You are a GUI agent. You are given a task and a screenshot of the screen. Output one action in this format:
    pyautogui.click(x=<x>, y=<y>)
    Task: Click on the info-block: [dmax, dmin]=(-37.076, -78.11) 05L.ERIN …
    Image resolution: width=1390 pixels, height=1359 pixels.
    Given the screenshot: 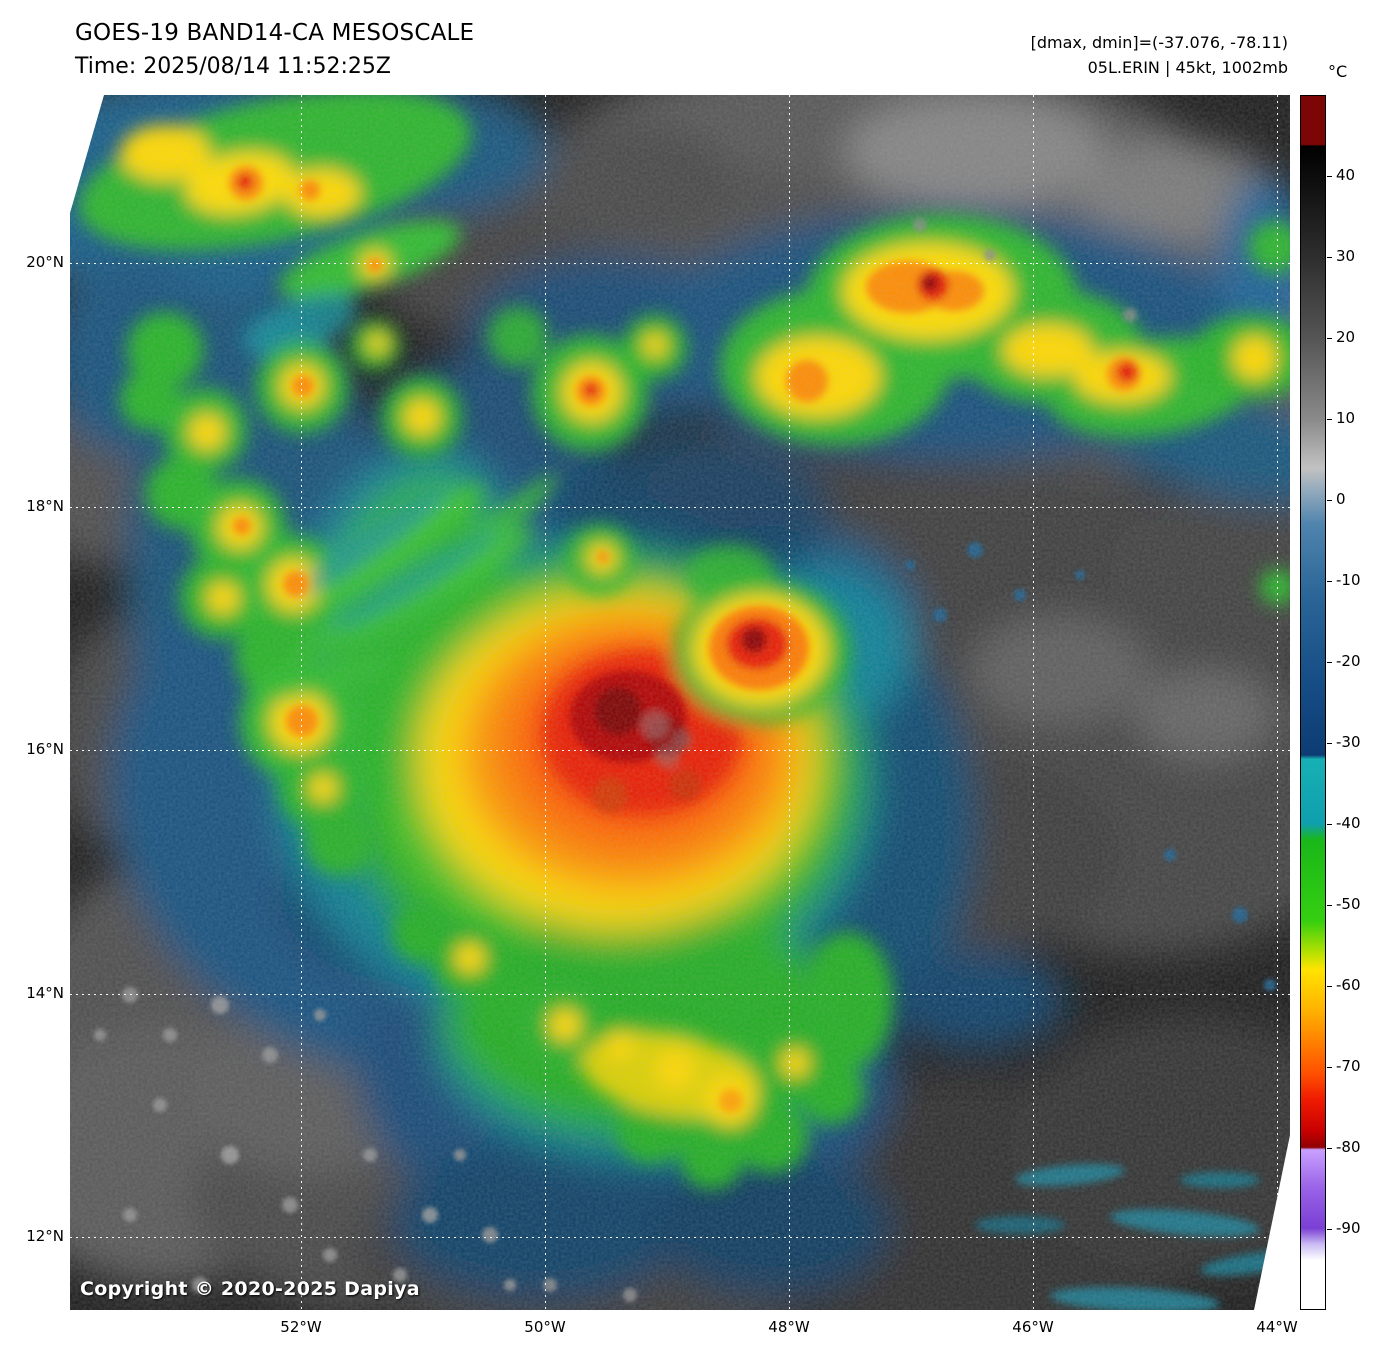 What is the action you would take?
    pyautogui.click(x=1159, y=55)
    